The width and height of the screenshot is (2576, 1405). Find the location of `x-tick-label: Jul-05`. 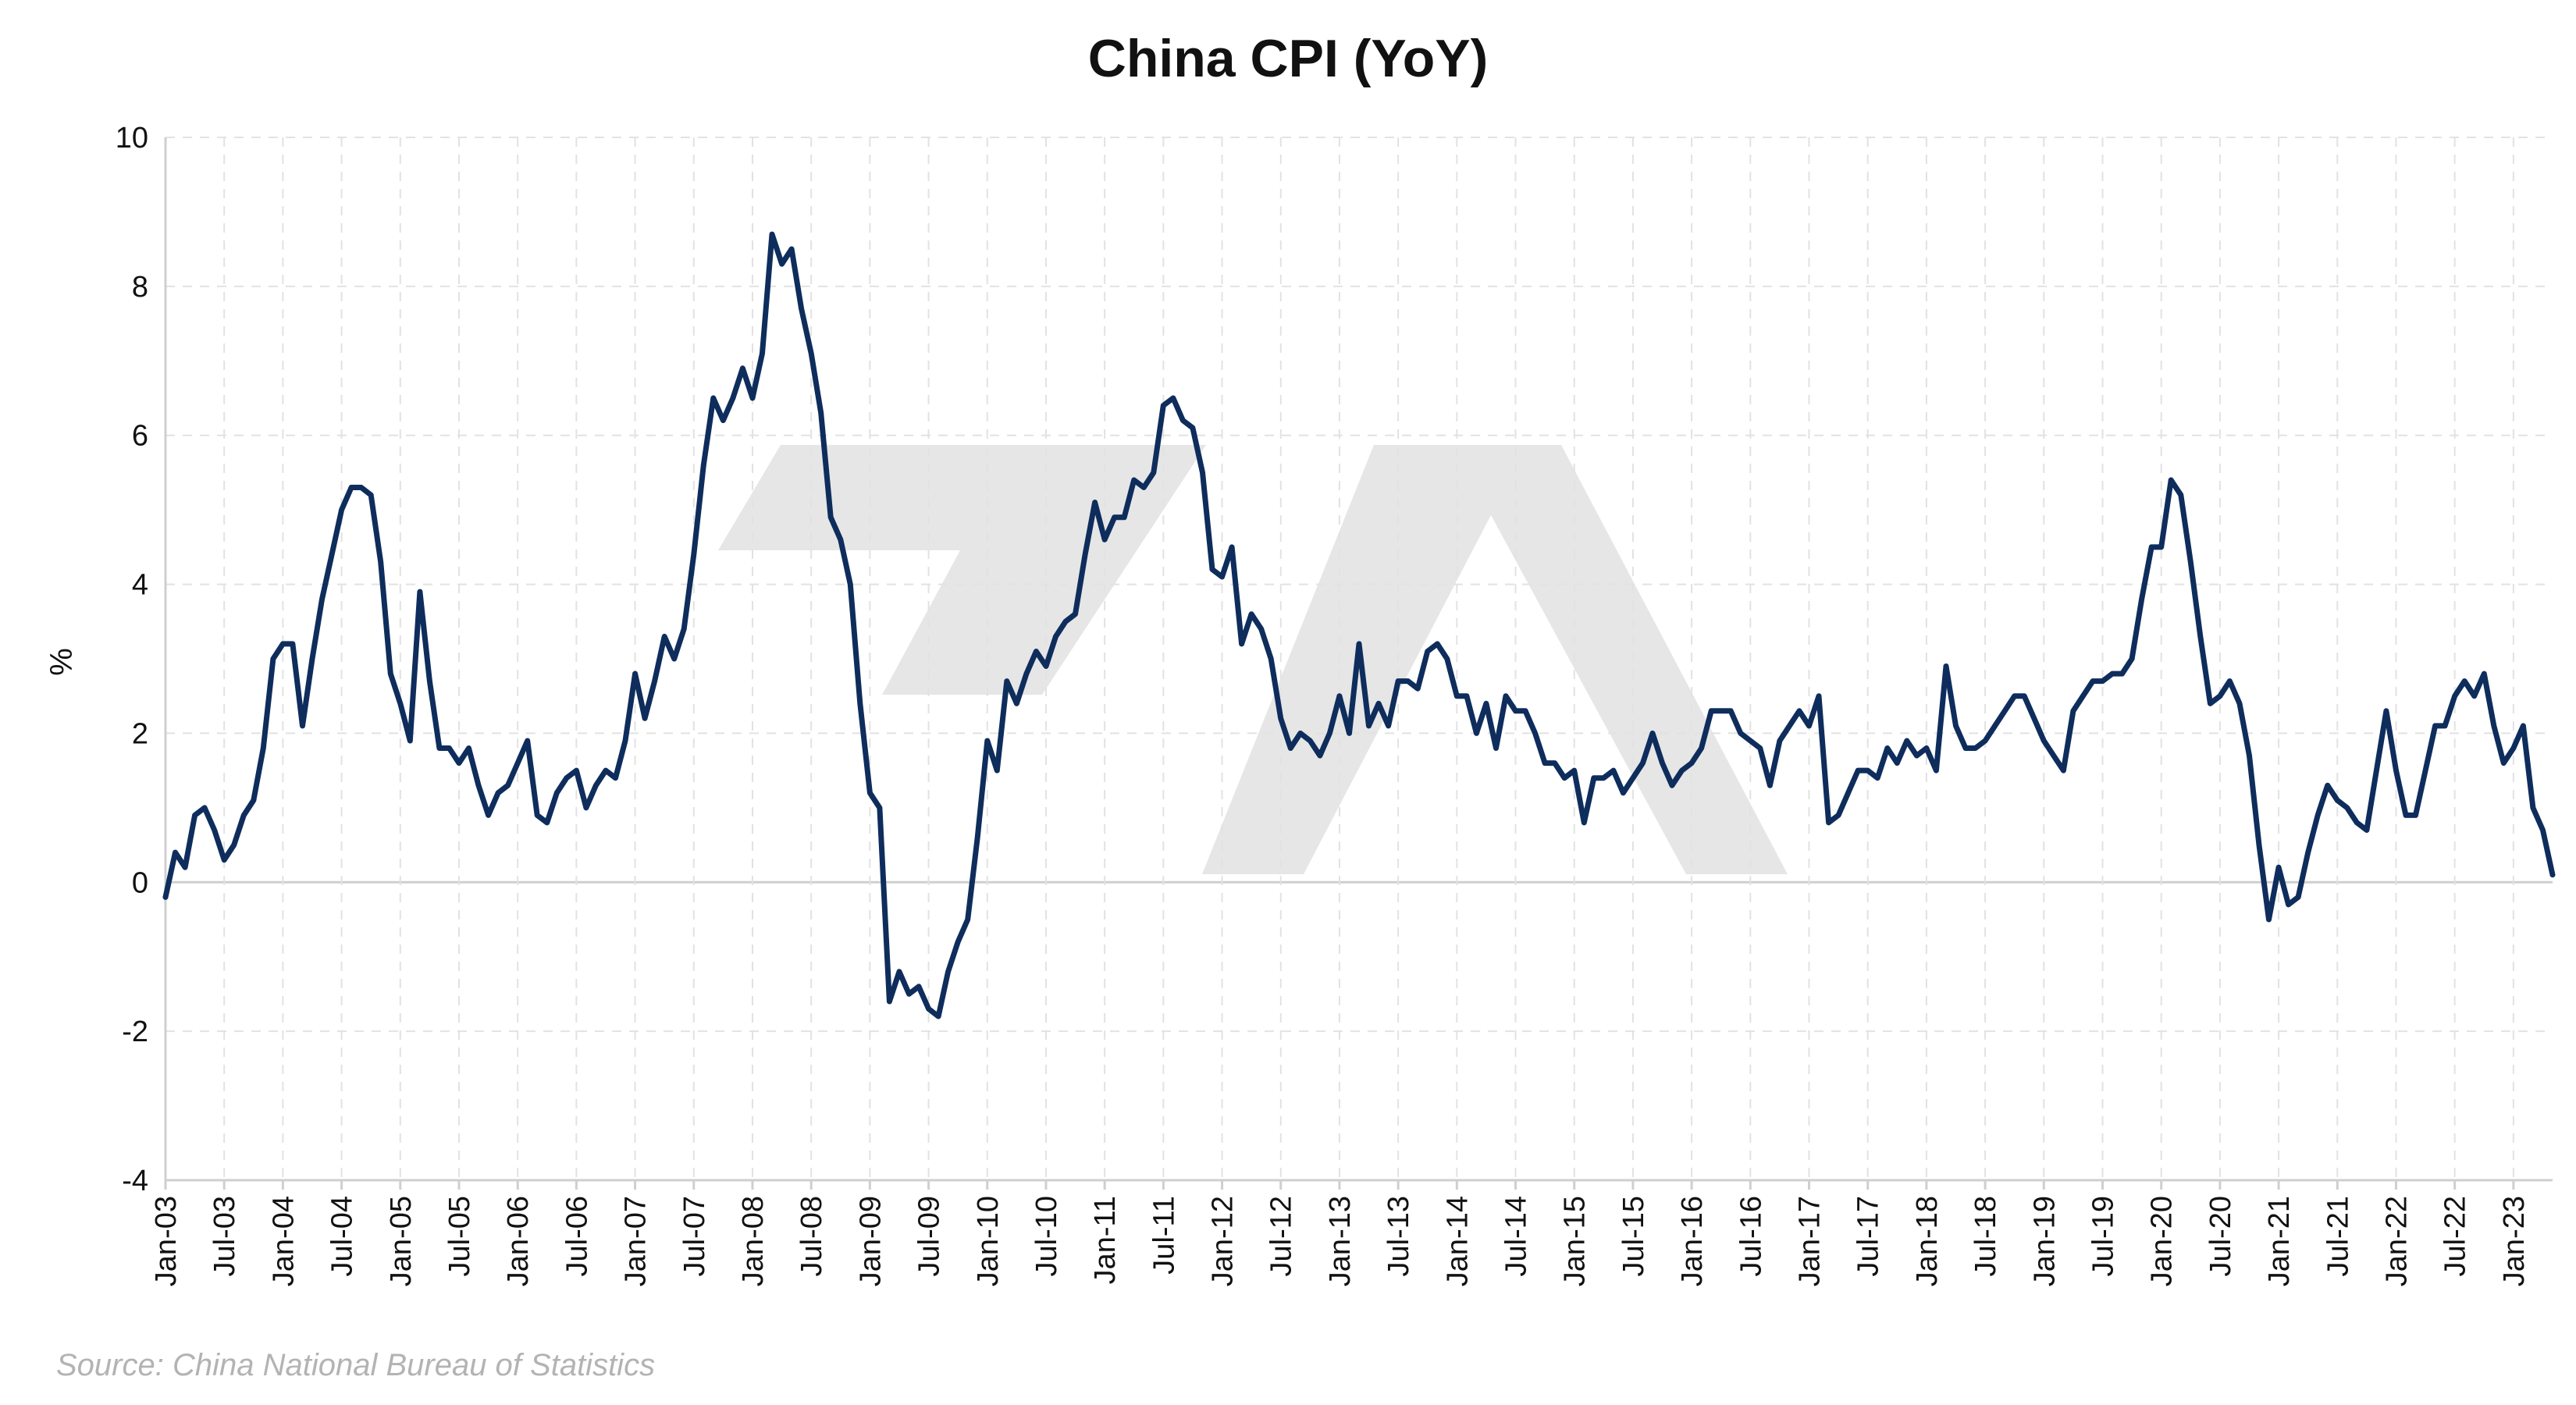

x-tick-label: Jul-05 is located at coordinates (459, 1236).